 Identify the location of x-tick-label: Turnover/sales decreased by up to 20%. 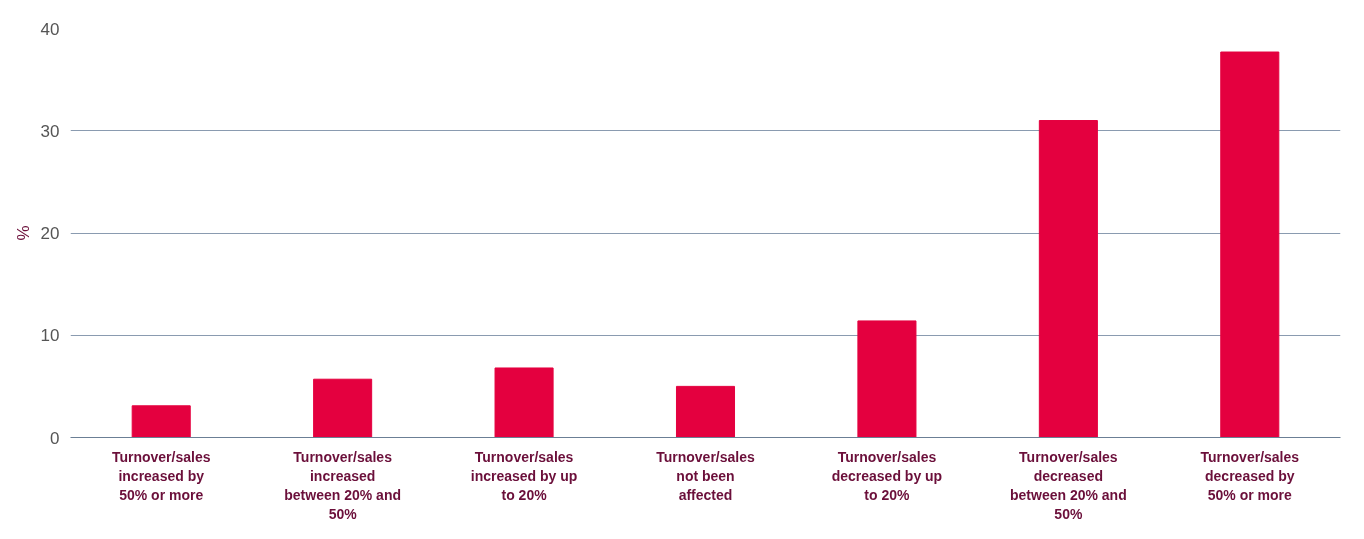
(887, 475).